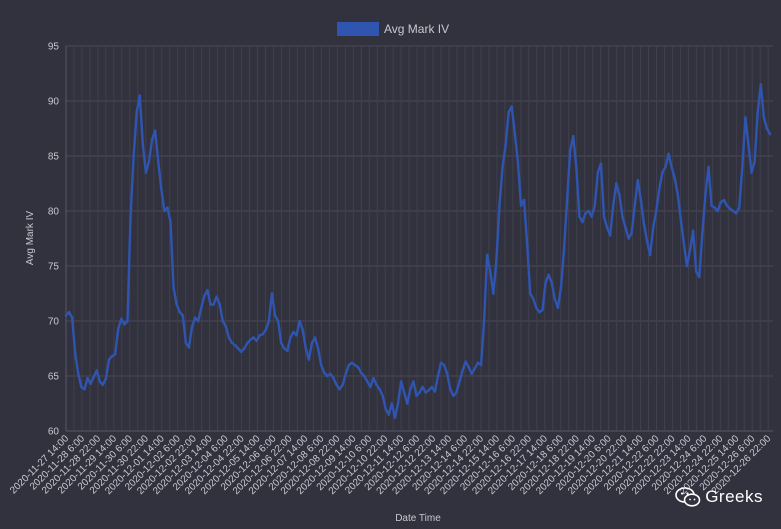  What do you see at coordinates (416, 29) in the screenshot?
I see `legend-label: Avg Mark IV` at bounding box center [416, 29].